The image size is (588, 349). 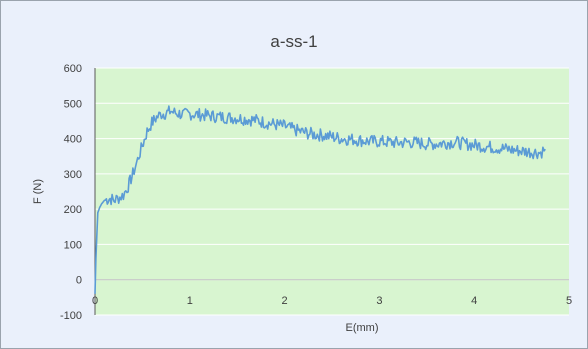 I want to click on x-tick-label: 0, so click(x=95, y=301).